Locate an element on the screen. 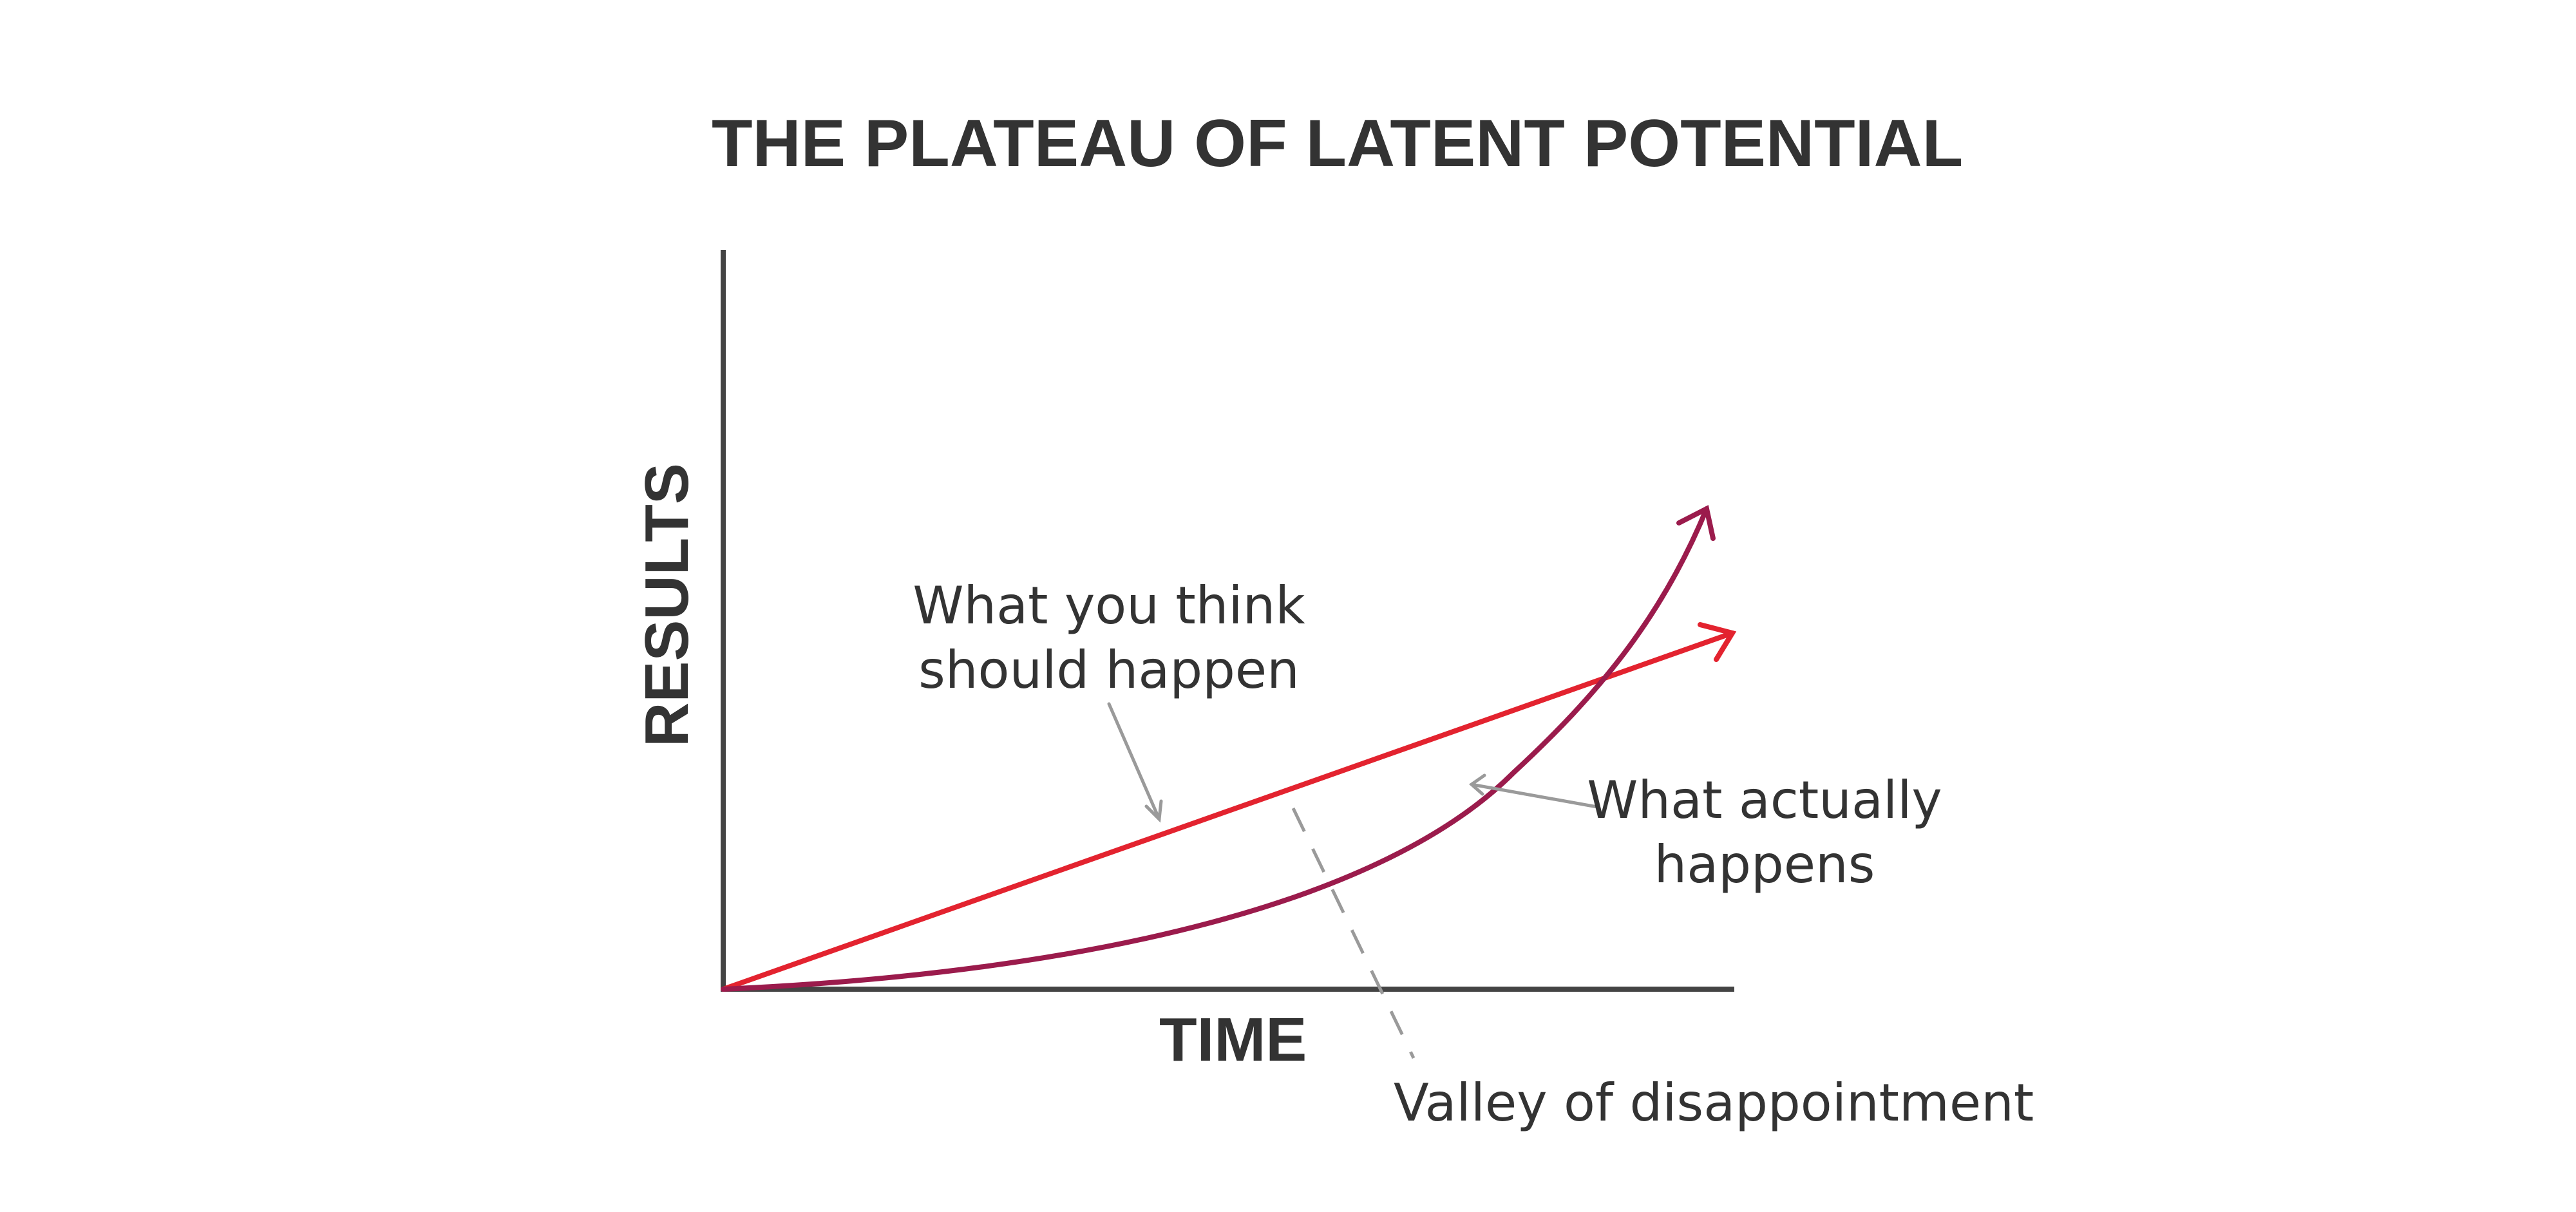 This screenshot has height=1212, width=2576. actual-curve-arrowhead is located at coordinates (1696, 523).